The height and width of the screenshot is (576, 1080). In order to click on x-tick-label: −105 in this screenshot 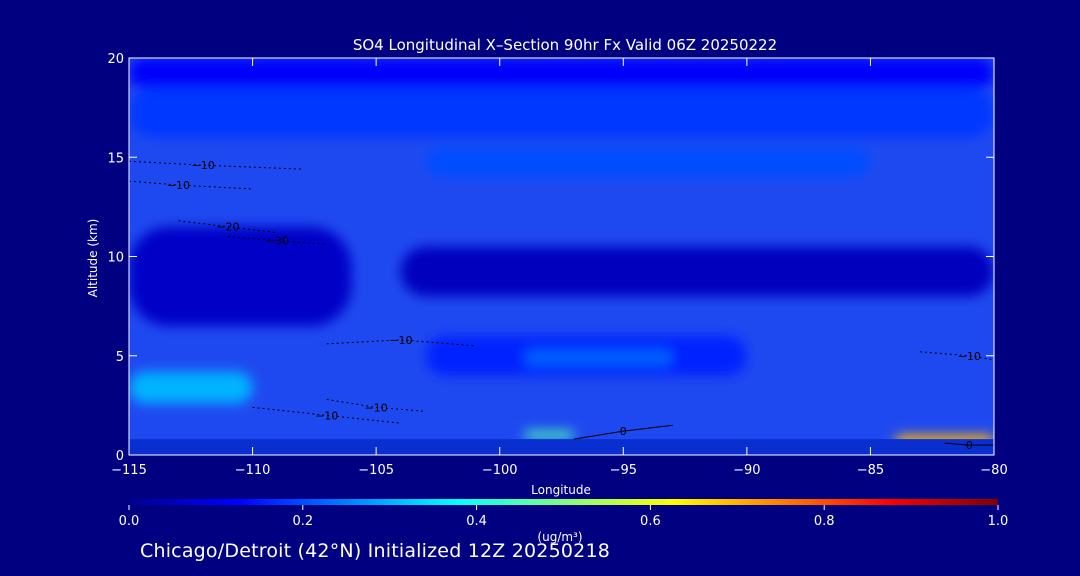, I will do `click(376, 470)`.